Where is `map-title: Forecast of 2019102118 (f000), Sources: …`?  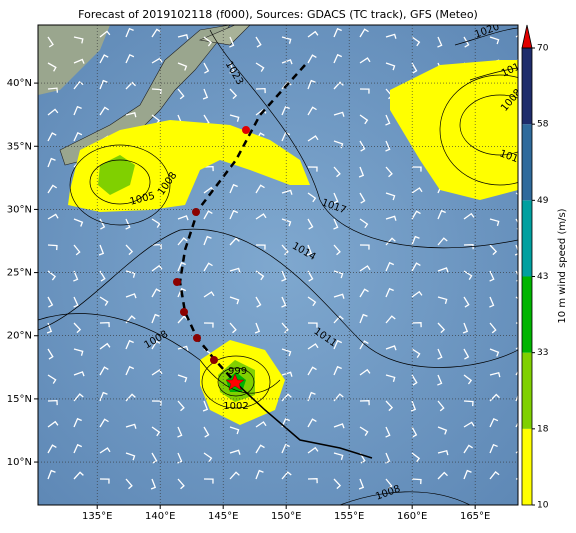 map-title: Forecast of 2019102118 (f000), Sources: … is located at coordinates (278, 14).